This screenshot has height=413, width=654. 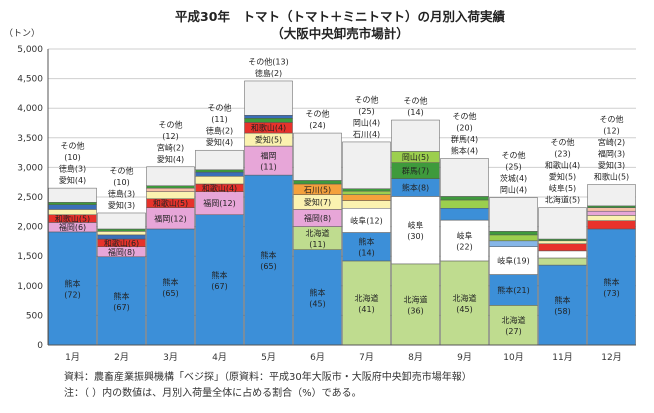 I want to click on y-tick-label: 4,000, so click(x=30, y=109).